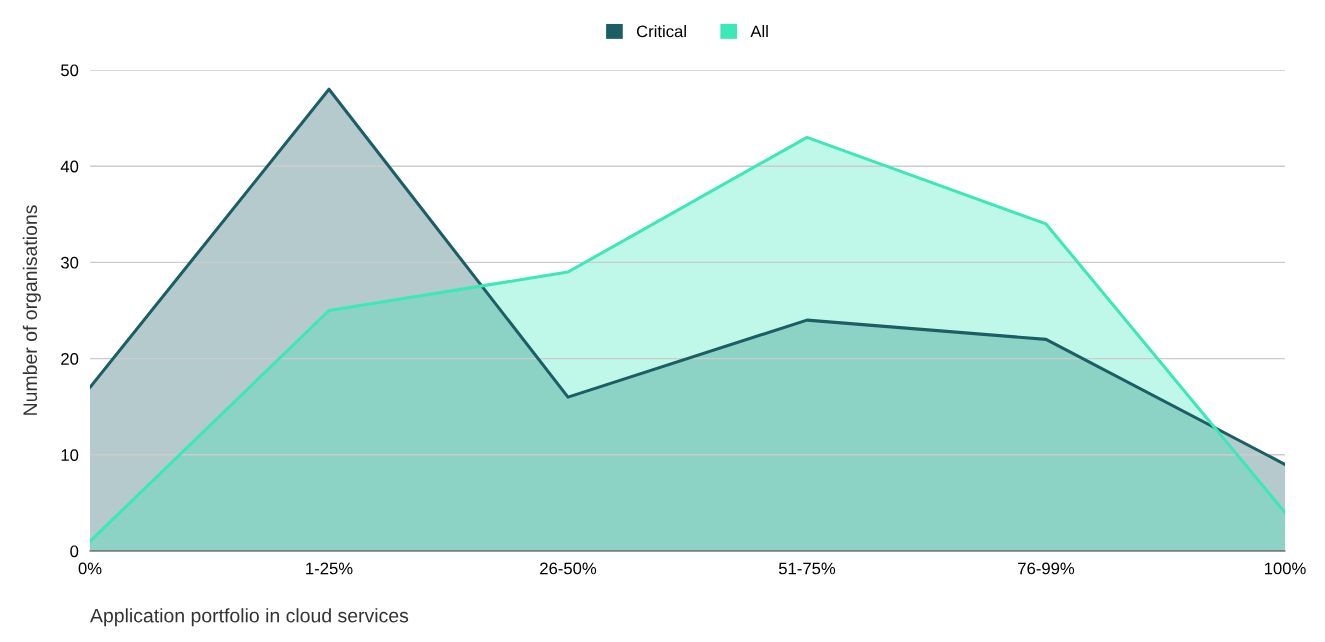 This screenshot has width=1325, height=642. Describe the element at coordinates (70, 359) in the screenshot. I see `y-tick-label: 20` at that location.